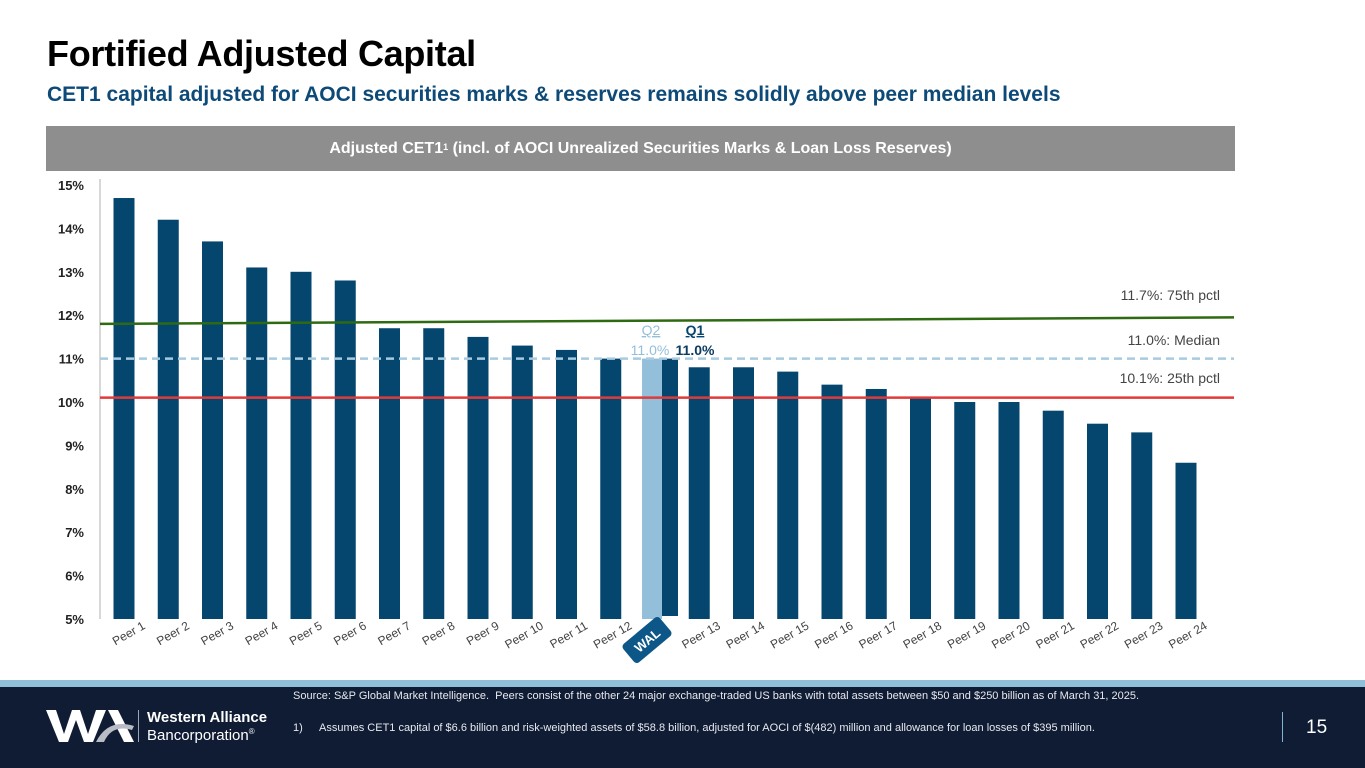 Image resolution: width=1365 pixels, height=768 pixels. What do you see at coordinates (524, 634) in the screenshot?
I see `x-tick-label: Peer 10` at bounding box center [524, 634].